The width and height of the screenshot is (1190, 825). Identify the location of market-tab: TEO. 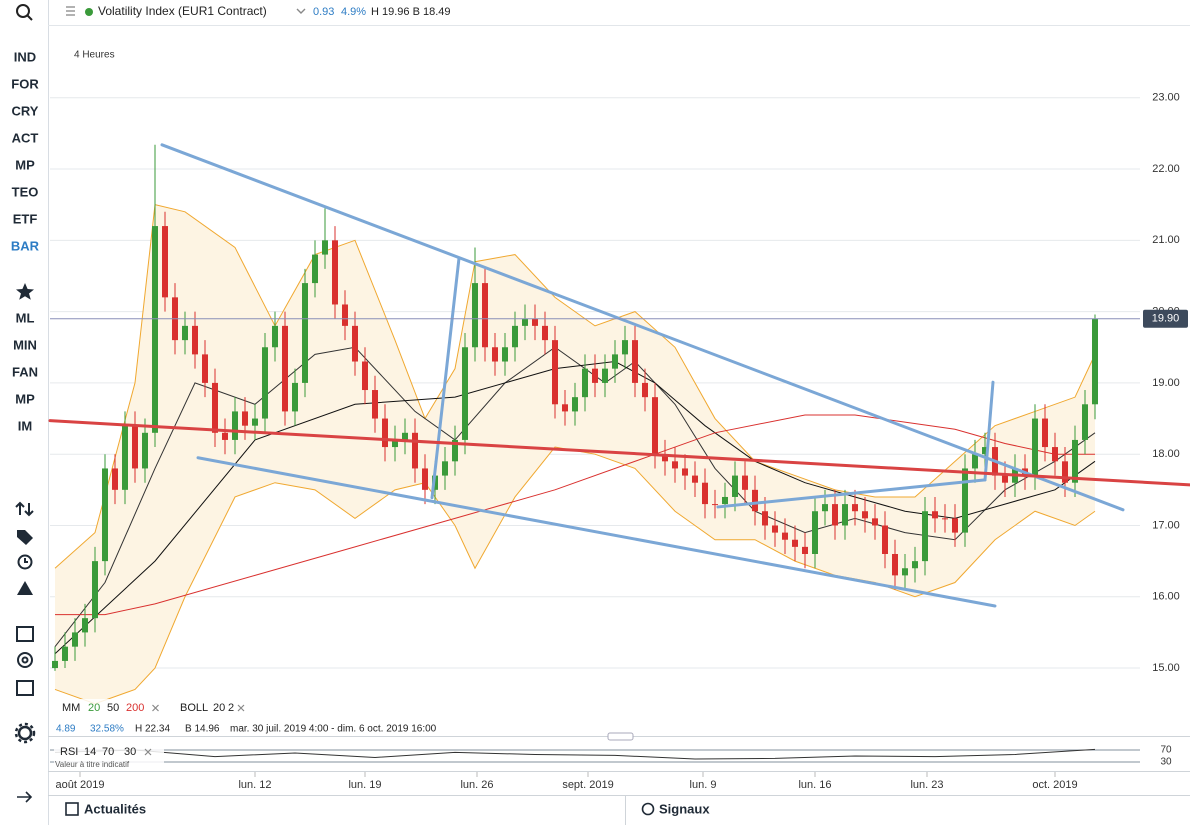
(25, 191).